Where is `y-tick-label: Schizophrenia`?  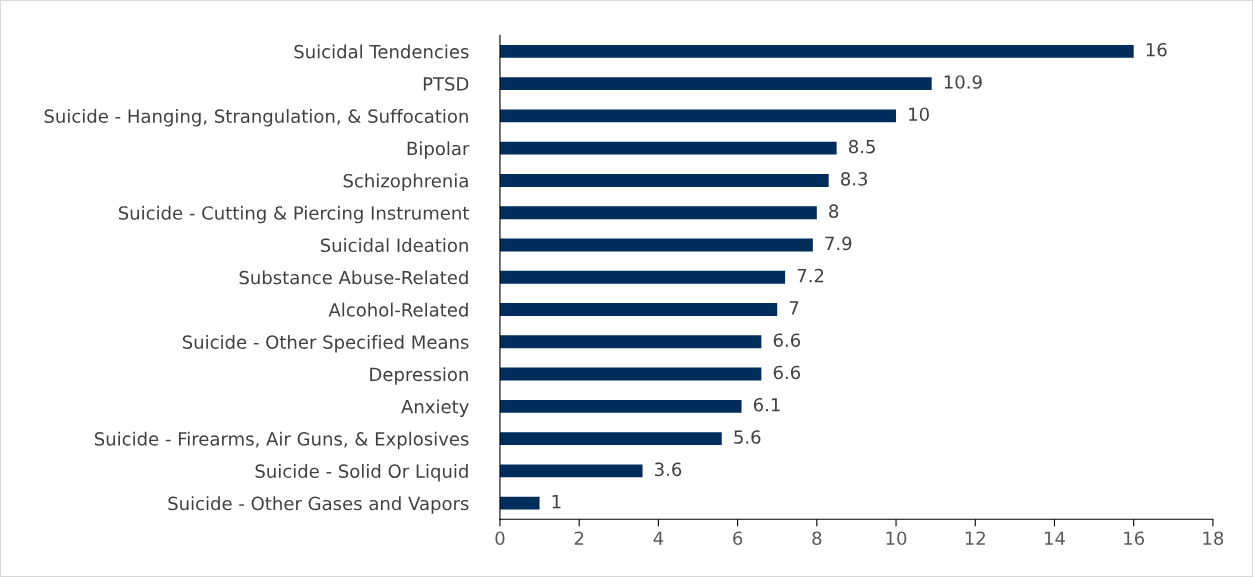
y-tick-label: Schizophrenia is located at coordinates (405, 182).